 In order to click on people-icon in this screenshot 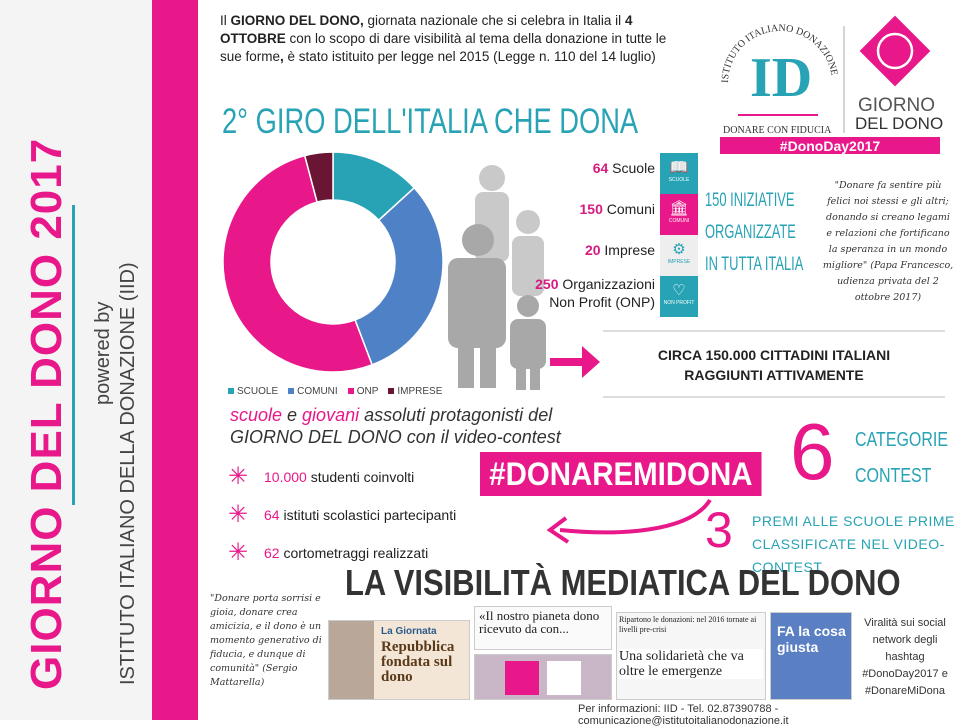, I will do `click(497, 277)`.